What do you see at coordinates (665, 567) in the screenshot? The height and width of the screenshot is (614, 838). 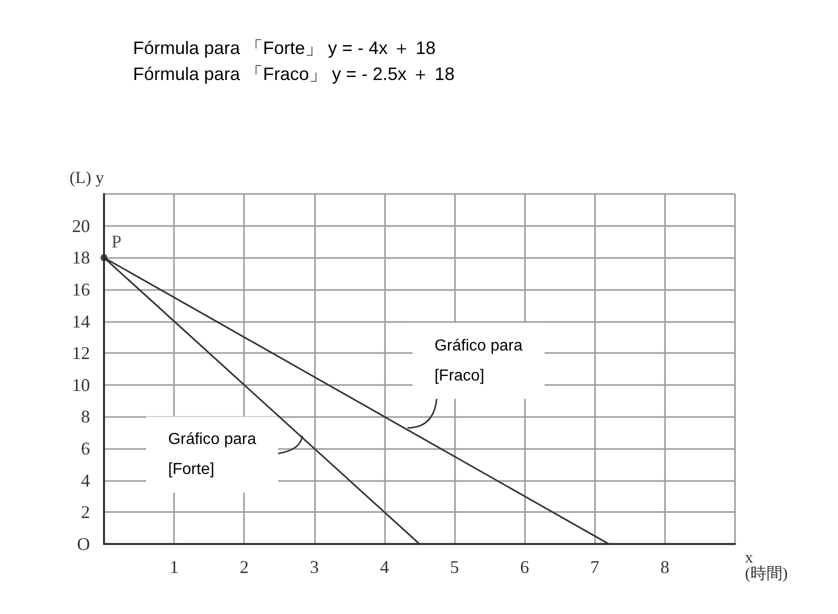 I see `x-tick-label: 8` at bounding box center [665, 567].